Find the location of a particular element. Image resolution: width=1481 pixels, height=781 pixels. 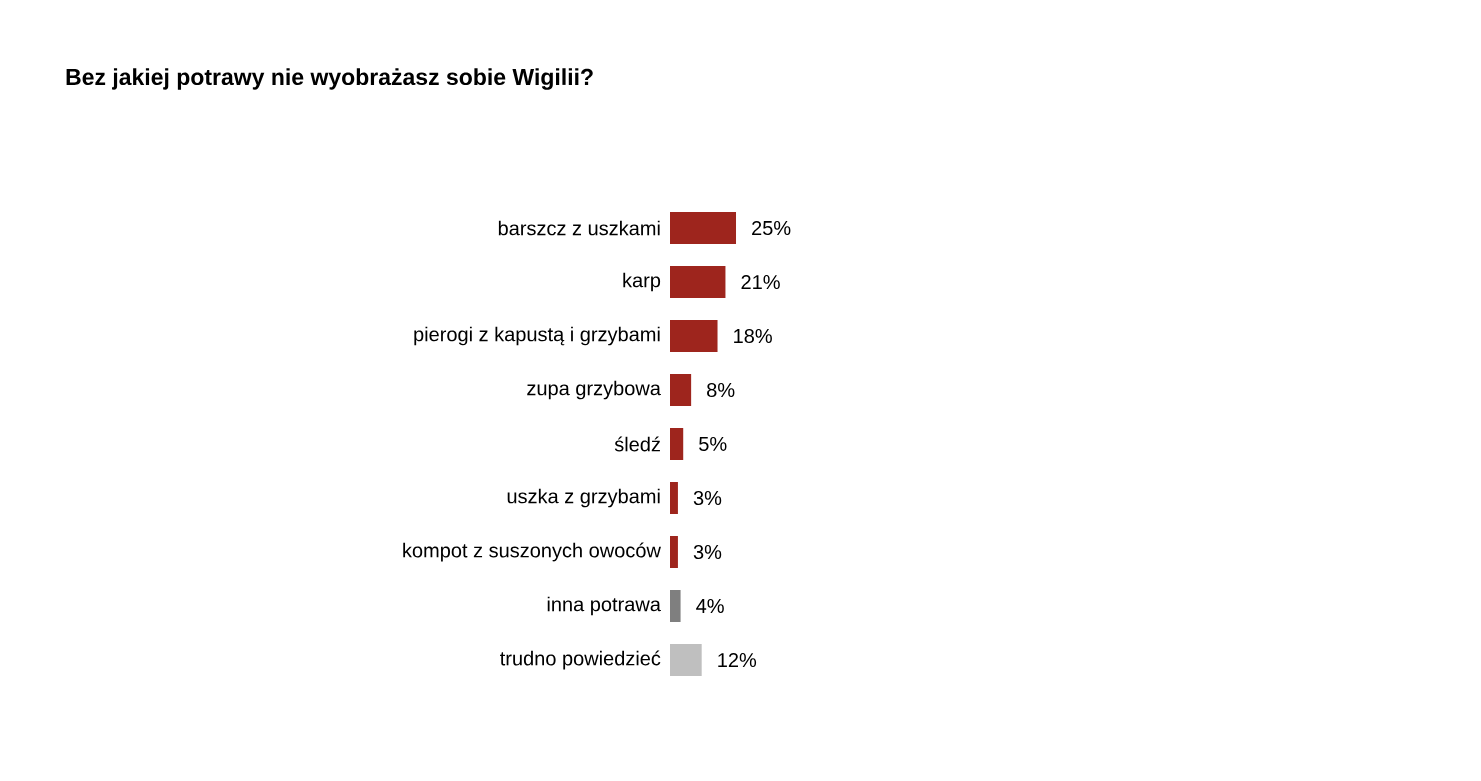

data-label: 5% is located at coordinates (713, 444).